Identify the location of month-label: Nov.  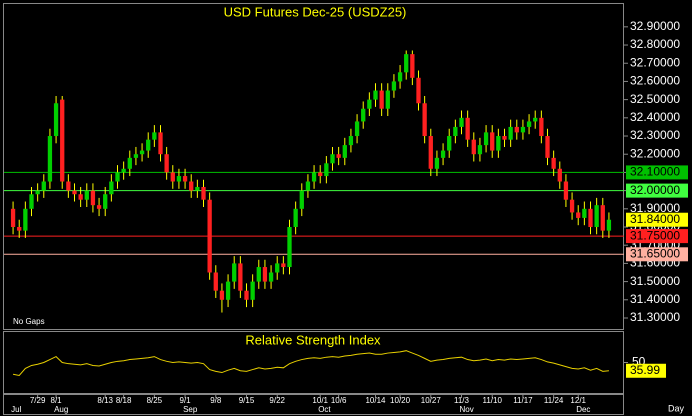
(467, 409).